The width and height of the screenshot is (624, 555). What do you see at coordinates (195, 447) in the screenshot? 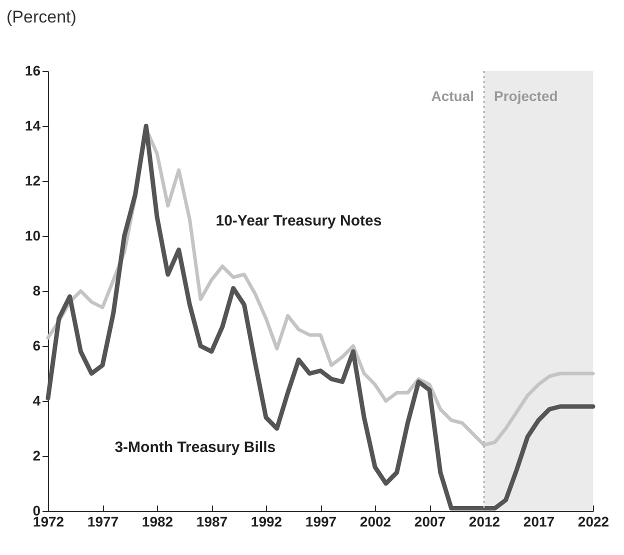
I see `series-label: 3-Month Treasury Bills` at bounding box center [195, 447].